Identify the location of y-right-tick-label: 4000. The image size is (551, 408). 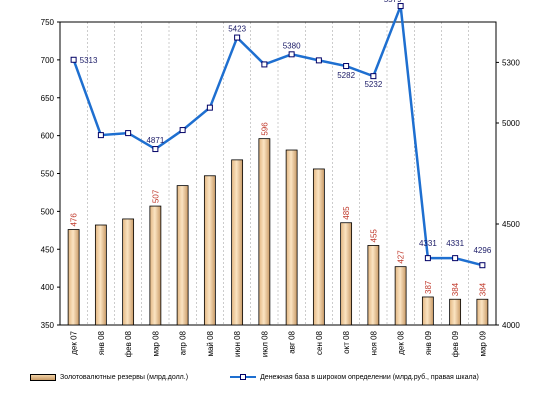
(511, 325).